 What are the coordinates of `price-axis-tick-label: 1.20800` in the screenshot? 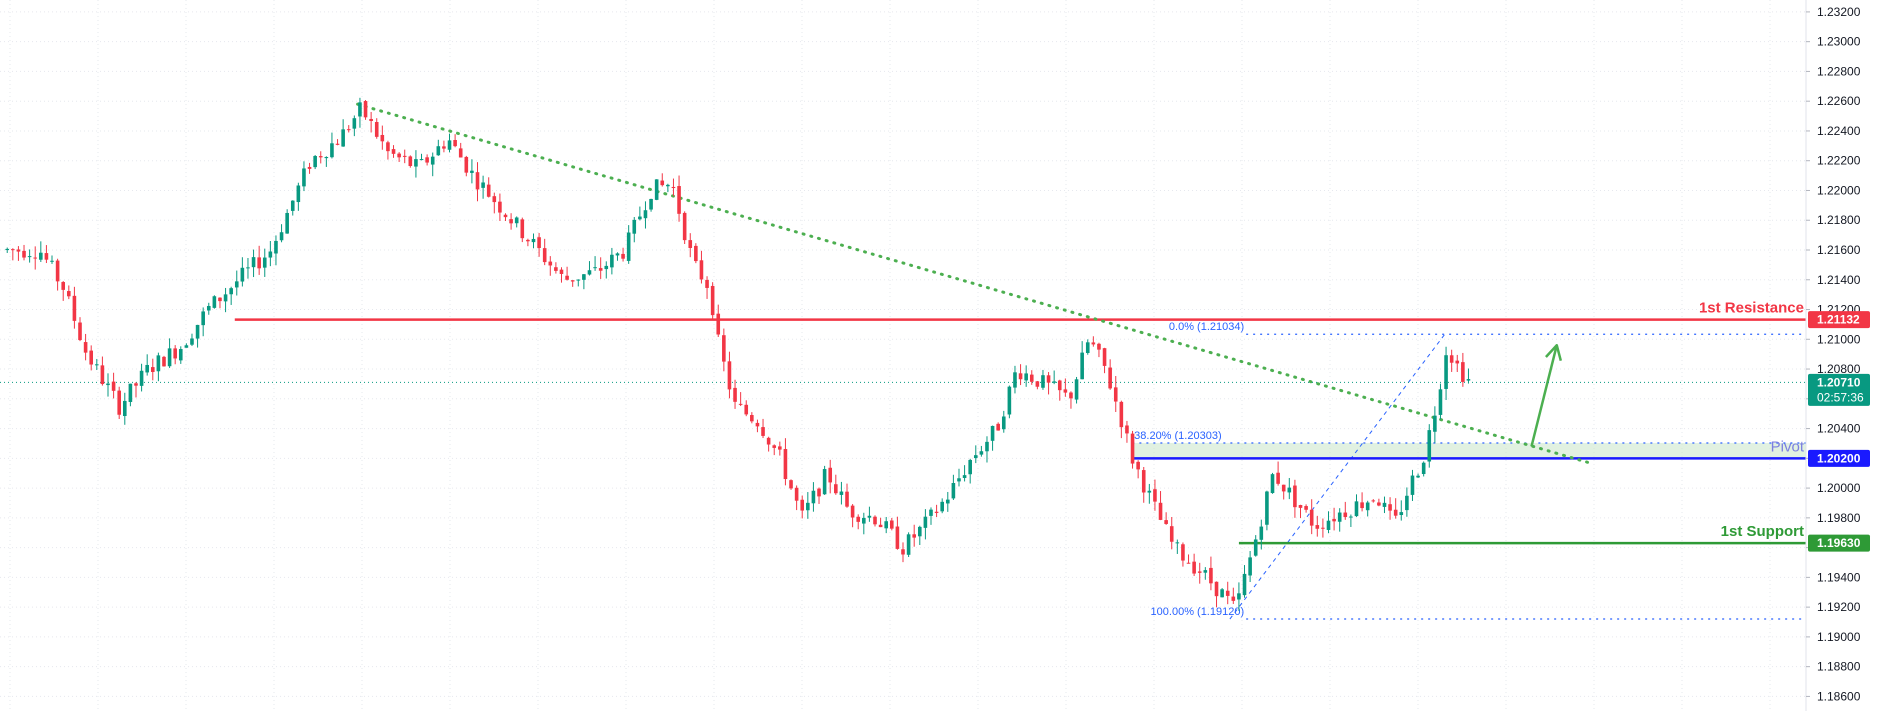 It's located at (1839, 369).